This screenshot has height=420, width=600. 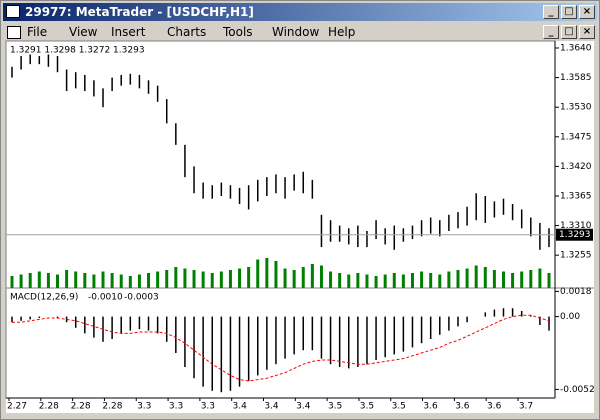 What do you see at coordinates (576, 48) in the screenshot?
I see `y-tick-label: 1.3640` at bounding box center [576, 48].